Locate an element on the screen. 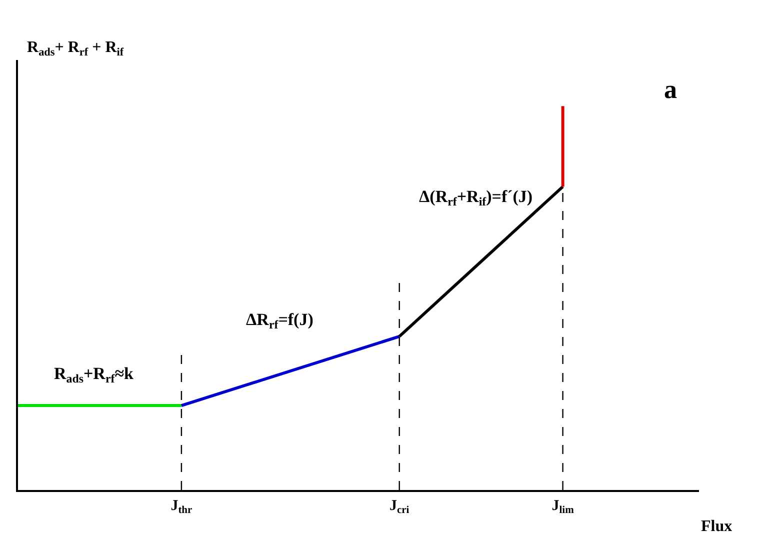 This screenshot has width=759, height=540. x-tick-label: J$_{lim}$ is located at coordinates (563, 507).